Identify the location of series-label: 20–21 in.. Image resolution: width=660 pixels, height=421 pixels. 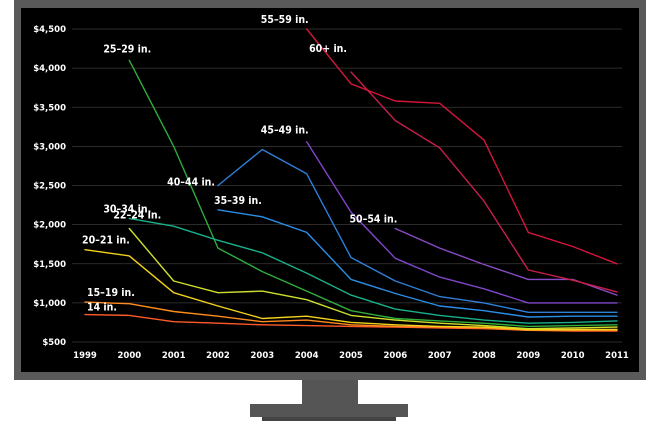
(106, 241).